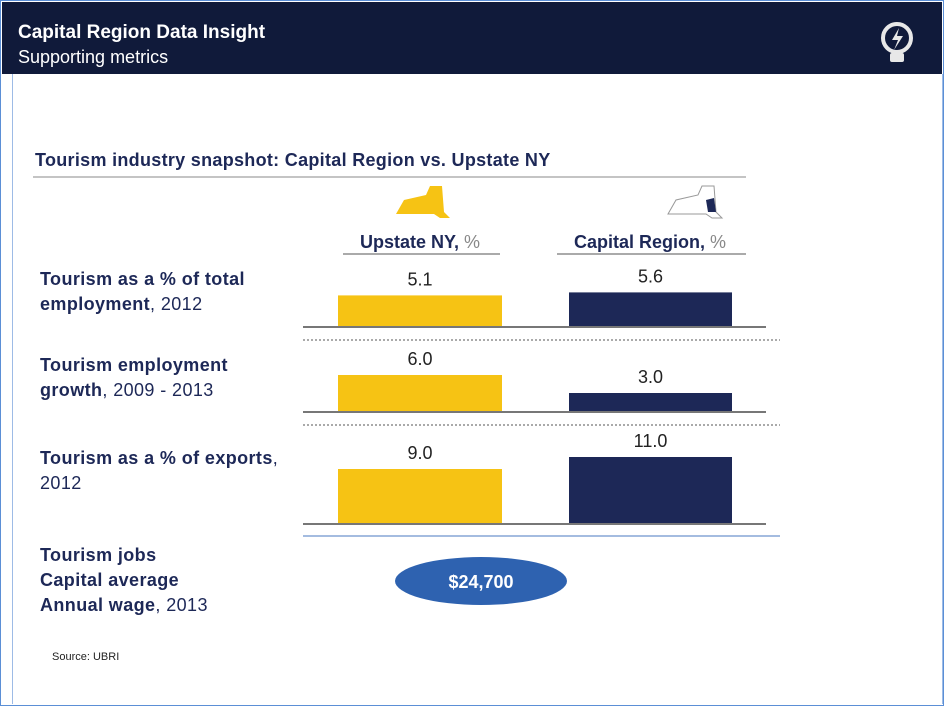 This screenshot has height=706, width=944. I want to click on ny-map-yellow, so click(423, 202).